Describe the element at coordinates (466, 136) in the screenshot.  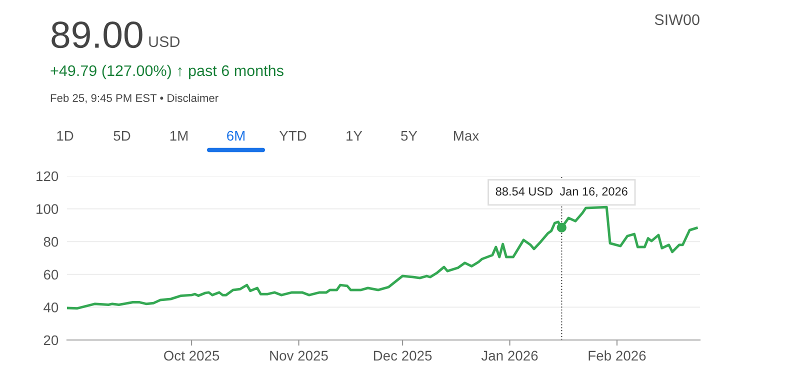
I see `text: Max` at that location.